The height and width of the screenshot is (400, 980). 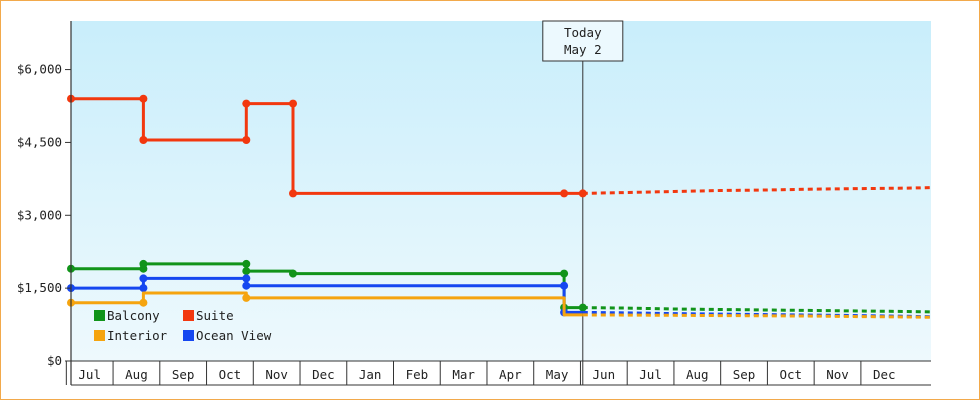 I want to click on x-tick-label: Jan, so click(x=370, y=374).